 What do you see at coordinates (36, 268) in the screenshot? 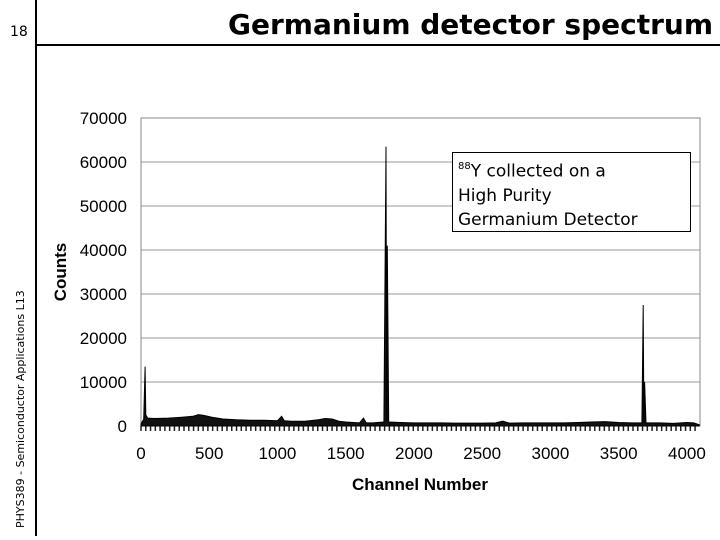
I see `vertical-rule` at bounding box center [36, 268].